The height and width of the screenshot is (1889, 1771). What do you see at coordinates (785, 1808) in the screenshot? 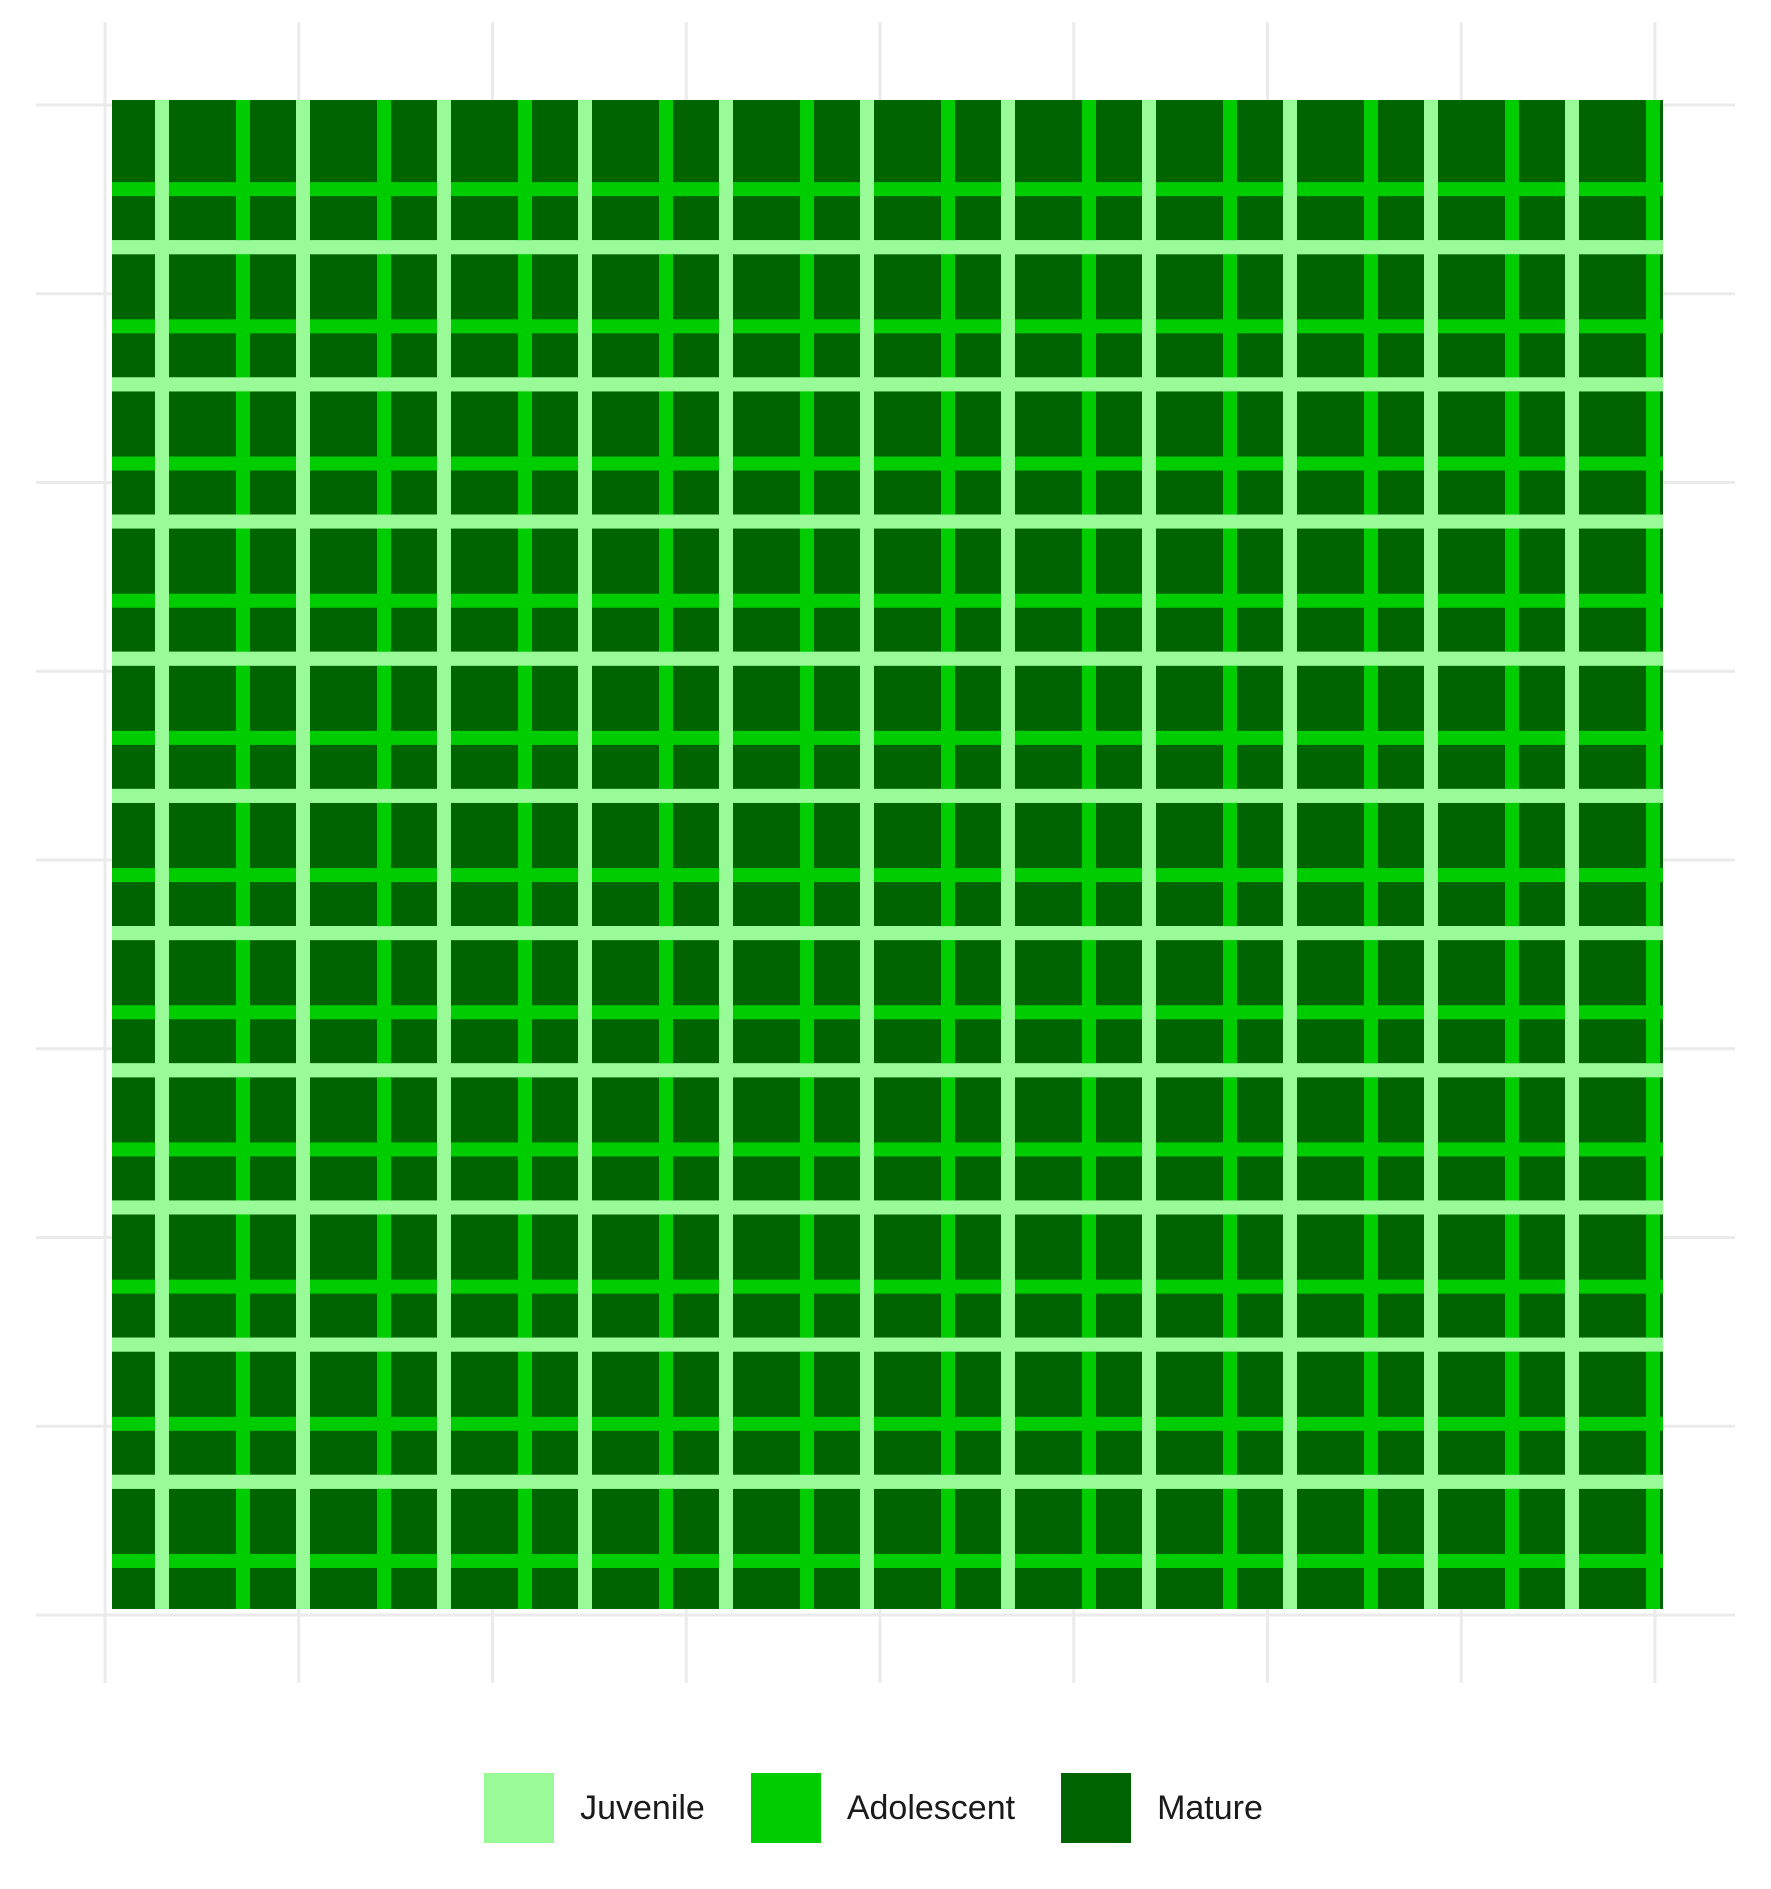
I see `legend-swatch-adolescent` at bounding box center [785, 1808].